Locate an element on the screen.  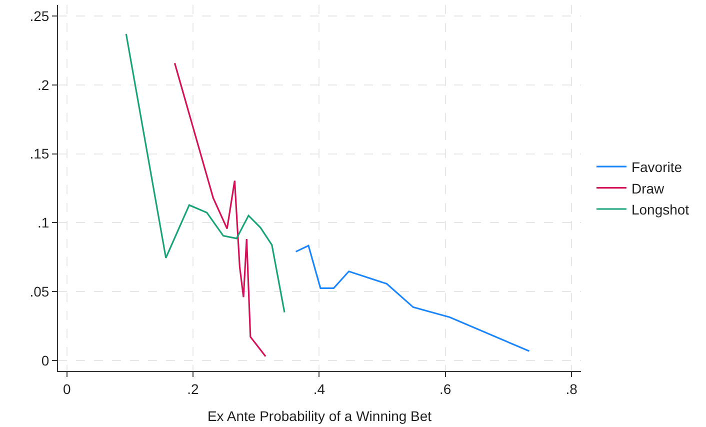
x-tick-label: .4 is located at coordinates (319, 388).